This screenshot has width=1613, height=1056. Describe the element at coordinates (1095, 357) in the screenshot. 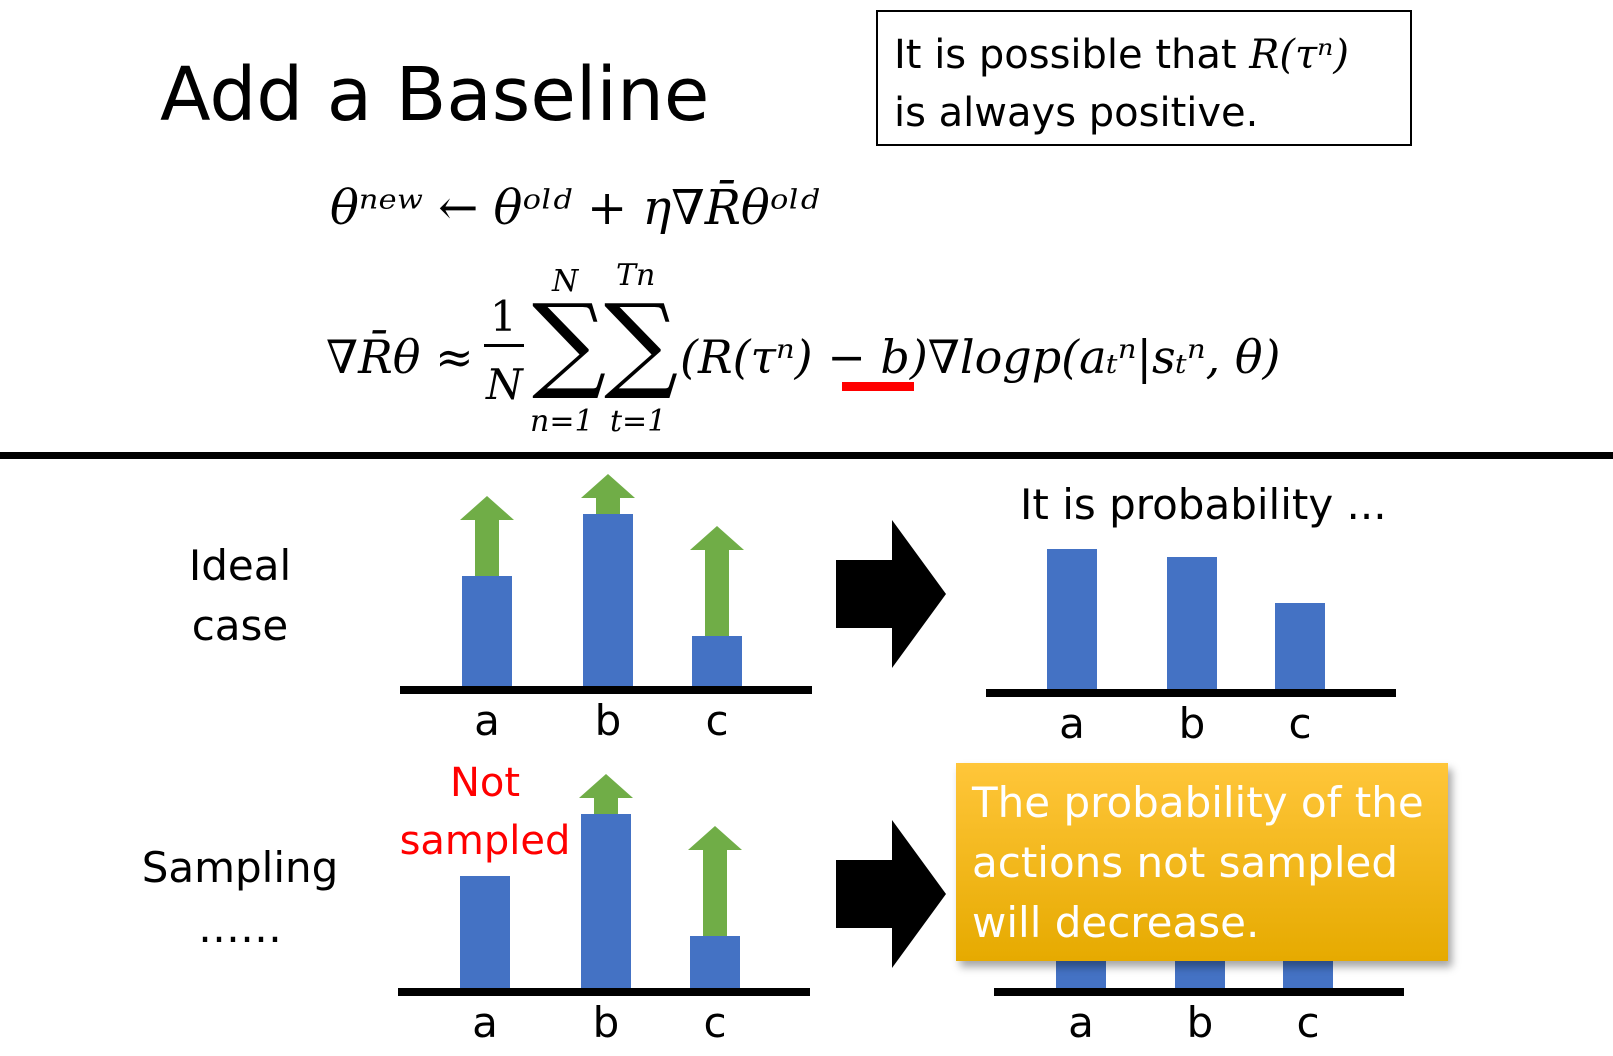

I see `term-rest: )∇logp(aₜⁿ|sₜⁿ, θ)` at that location.